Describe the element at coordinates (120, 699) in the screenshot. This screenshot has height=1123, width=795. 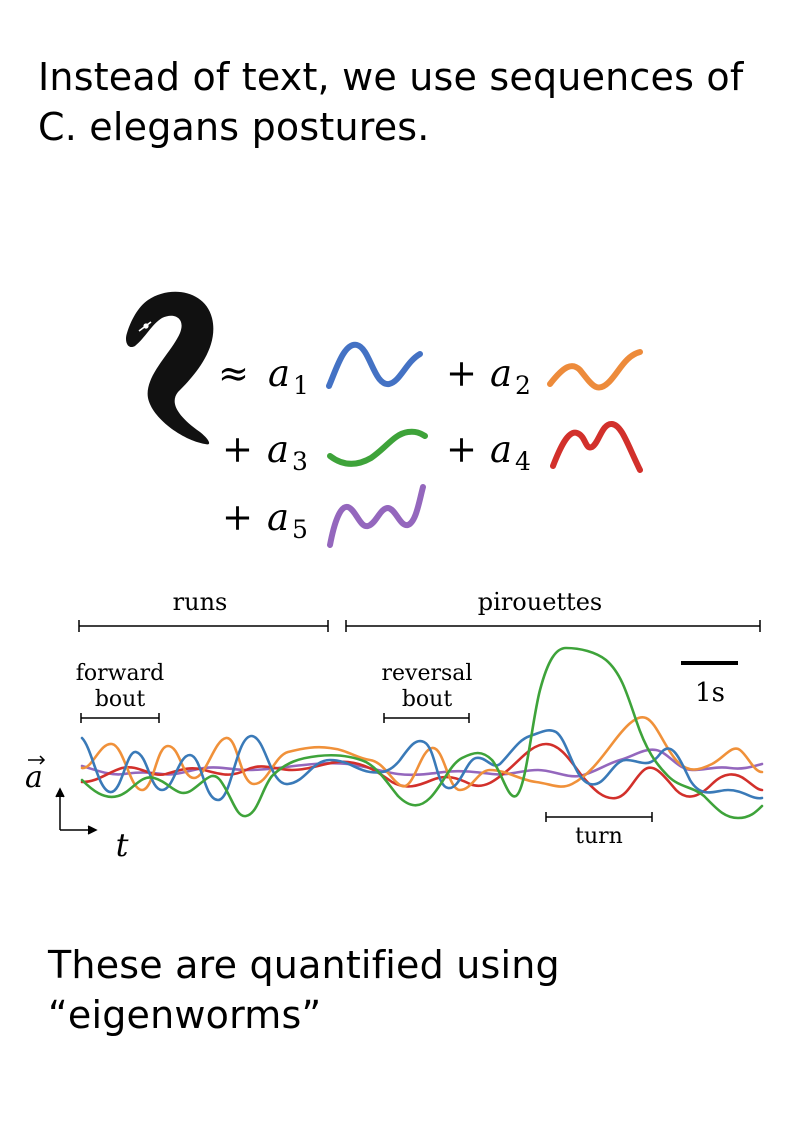
I see `forward-bout-label-line2: bout` at that location.